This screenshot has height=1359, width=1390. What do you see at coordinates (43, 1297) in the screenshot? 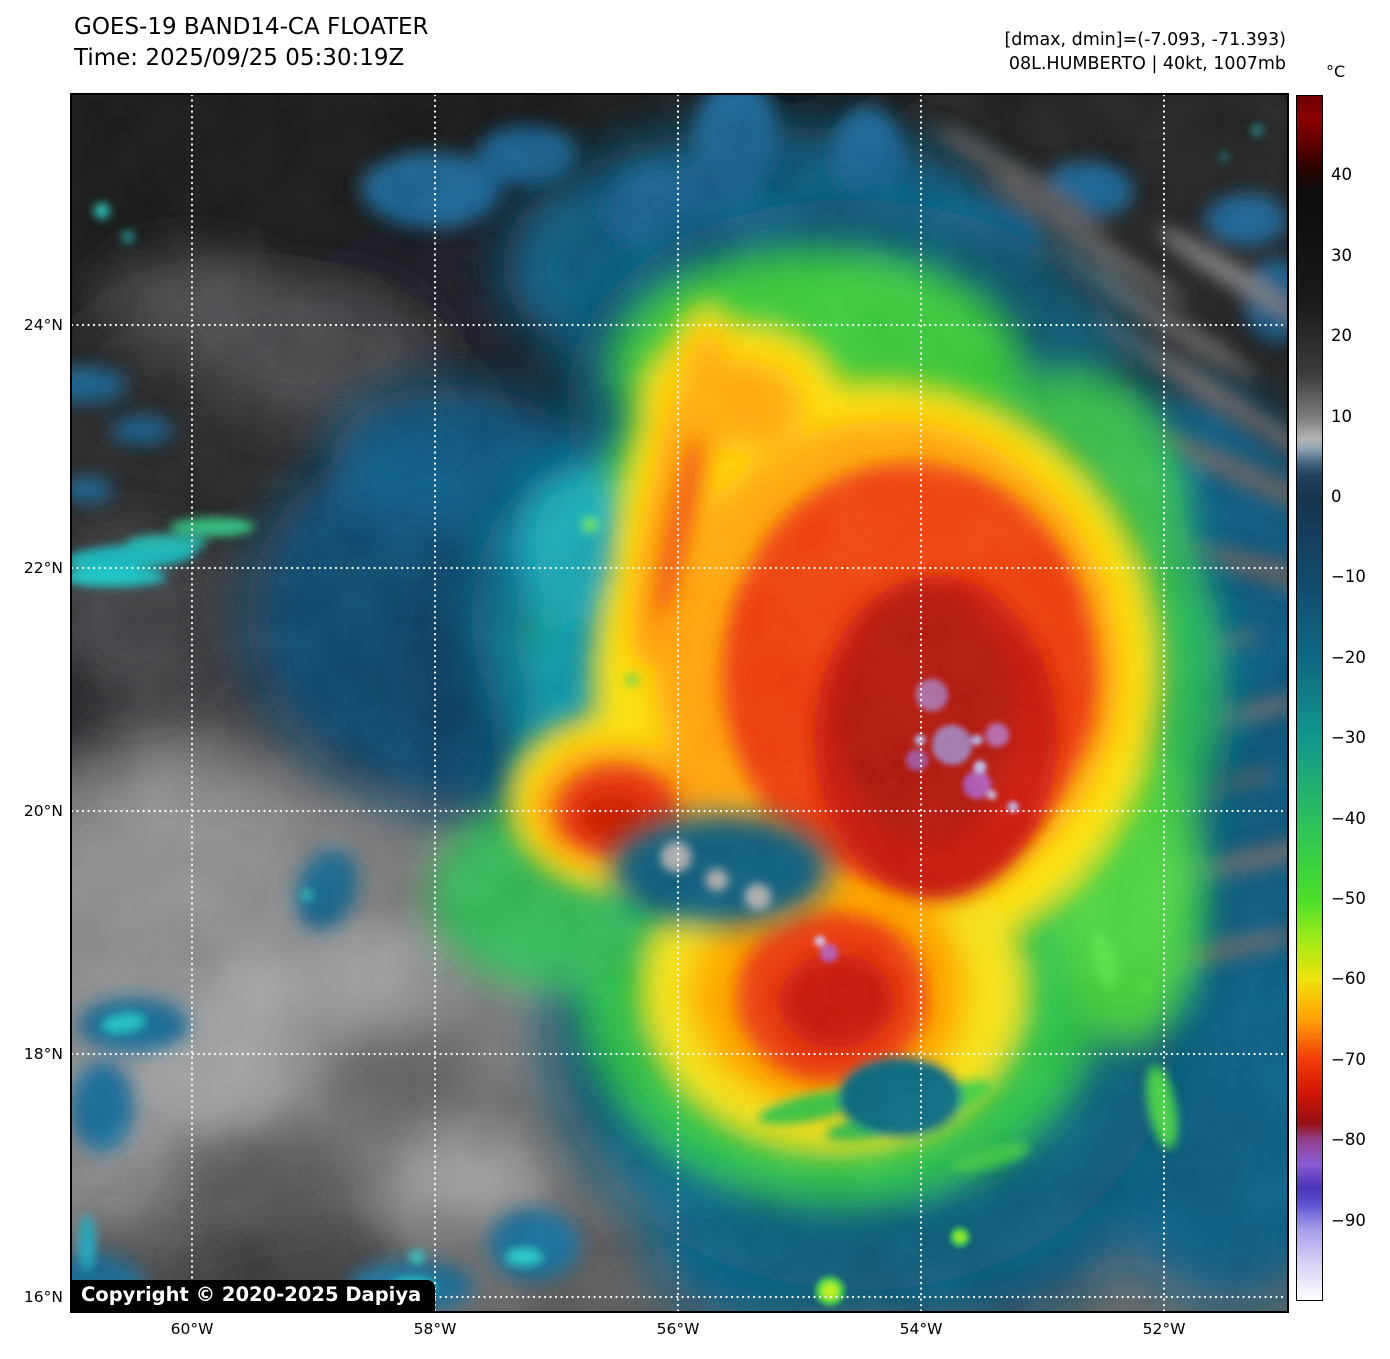
I see `y-tick-label: 16°N` at bounding box center [43, 1297].